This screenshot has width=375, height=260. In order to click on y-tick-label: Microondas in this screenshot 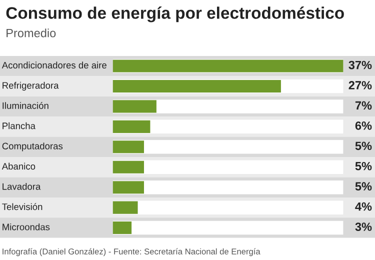, I will do `click(26, 226)`.